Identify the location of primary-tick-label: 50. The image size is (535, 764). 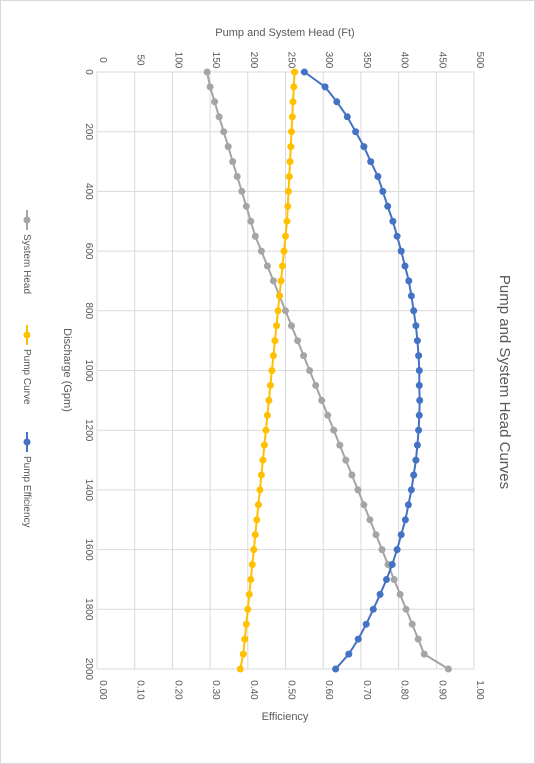
(140, 60).